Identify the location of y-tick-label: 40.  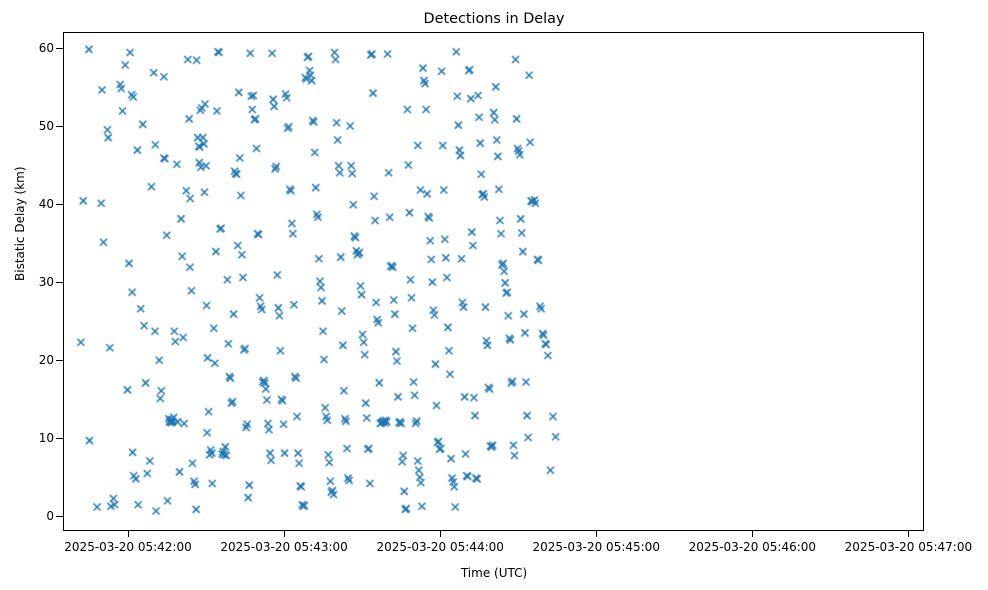
(46, 203).